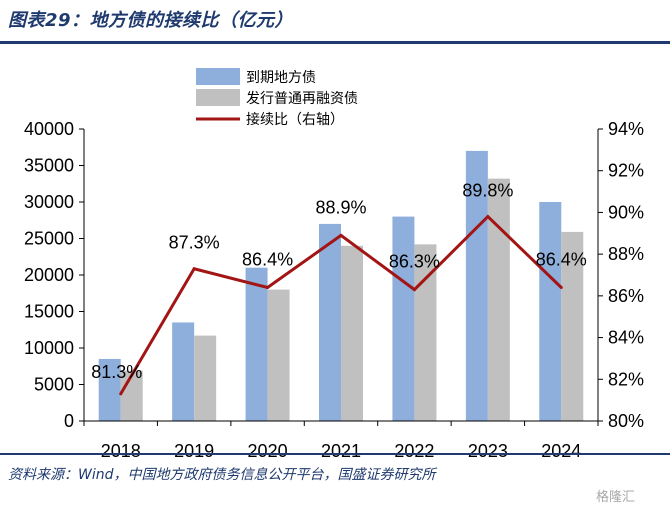 This screenshot has width=670, height=517. Describe the element at coordinates (54, 385) in the screenshot. I see `y-left-tick-label: 5000` at that location.